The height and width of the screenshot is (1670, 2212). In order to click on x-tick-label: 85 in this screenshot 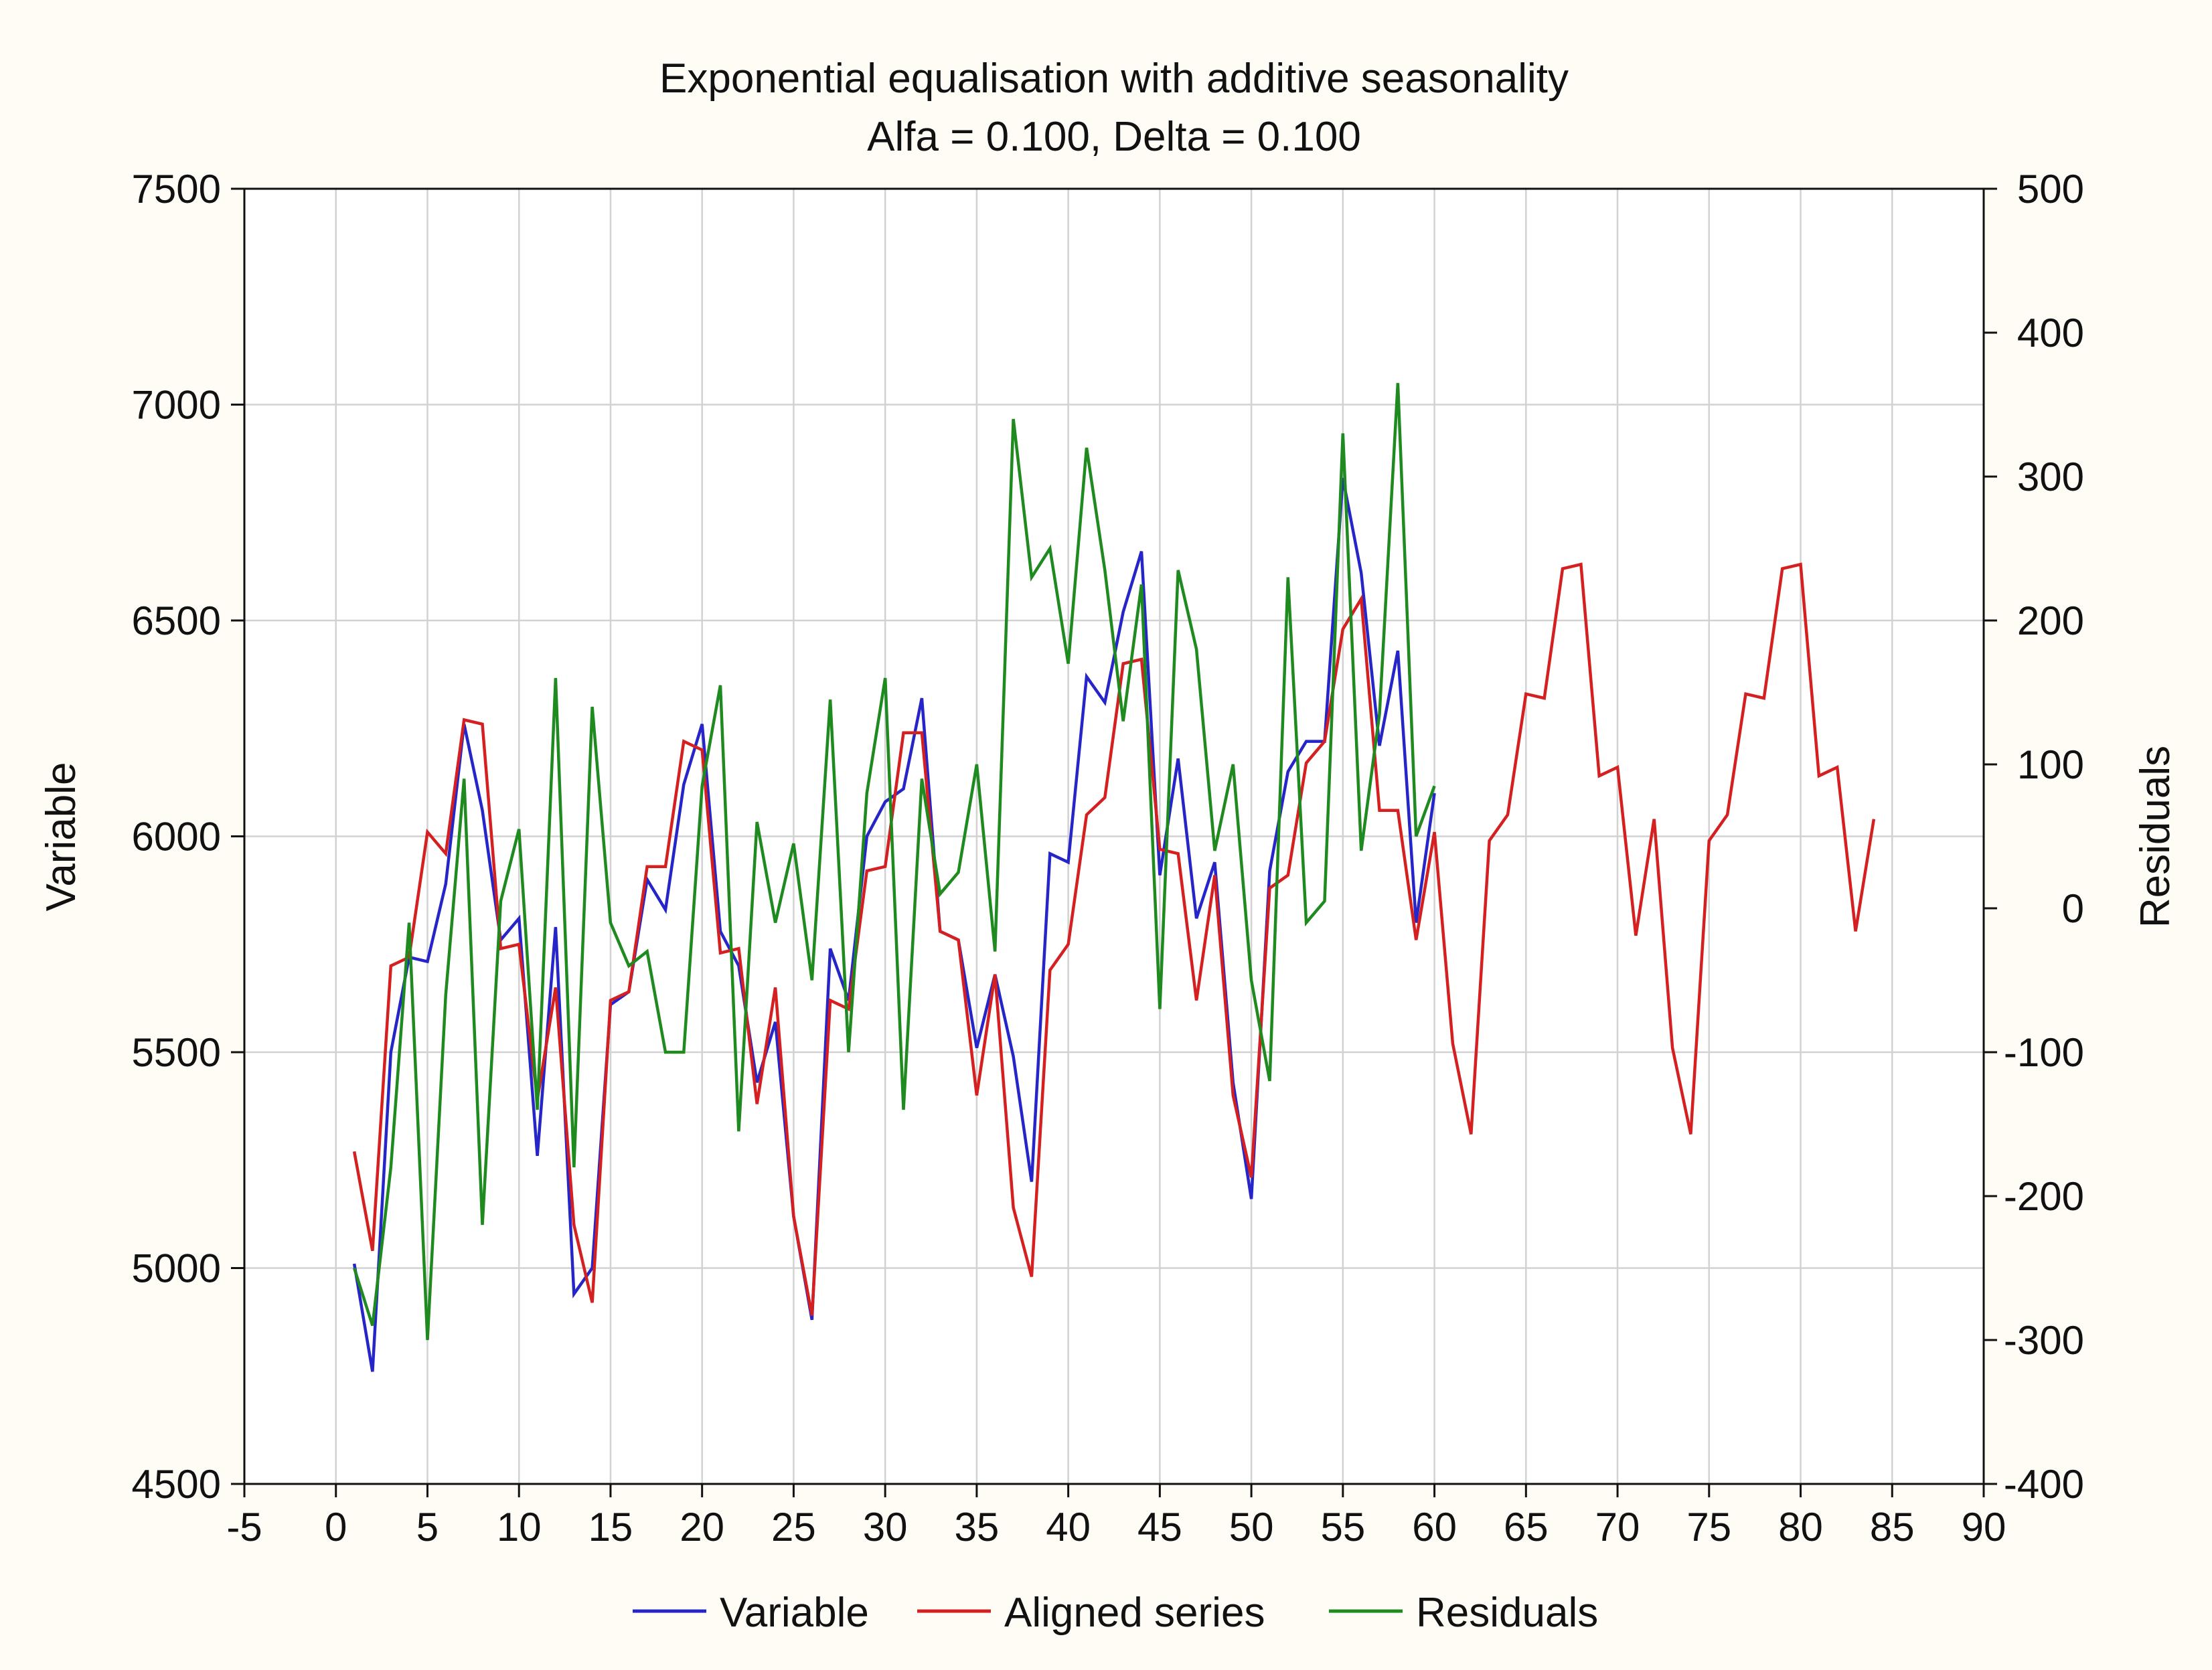, I will do `click(1892, 1527)`.